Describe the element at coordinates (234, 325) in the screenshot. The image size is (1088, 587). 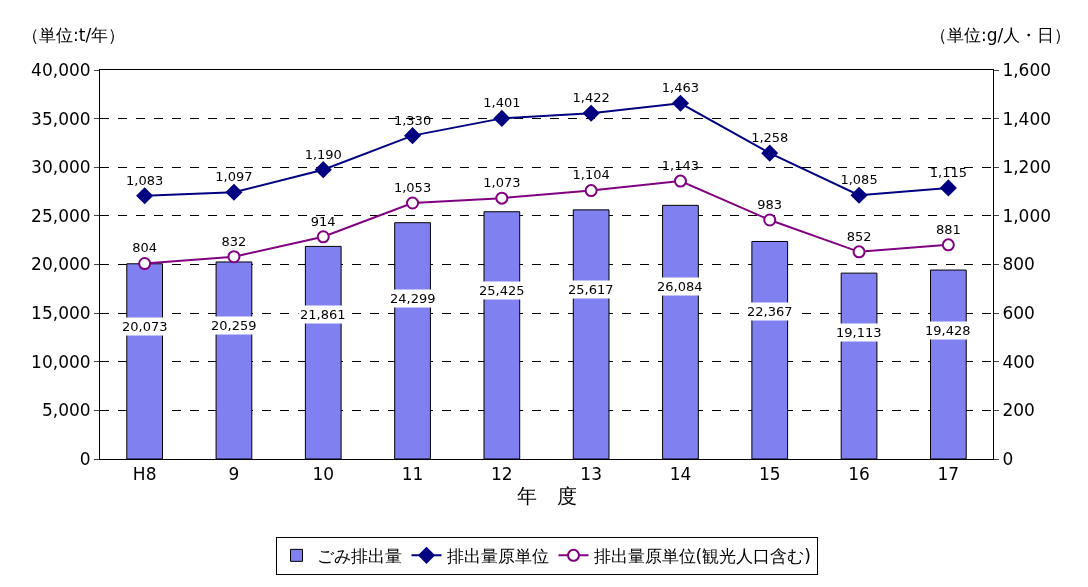
I see `data-label: 20,259` at that location.